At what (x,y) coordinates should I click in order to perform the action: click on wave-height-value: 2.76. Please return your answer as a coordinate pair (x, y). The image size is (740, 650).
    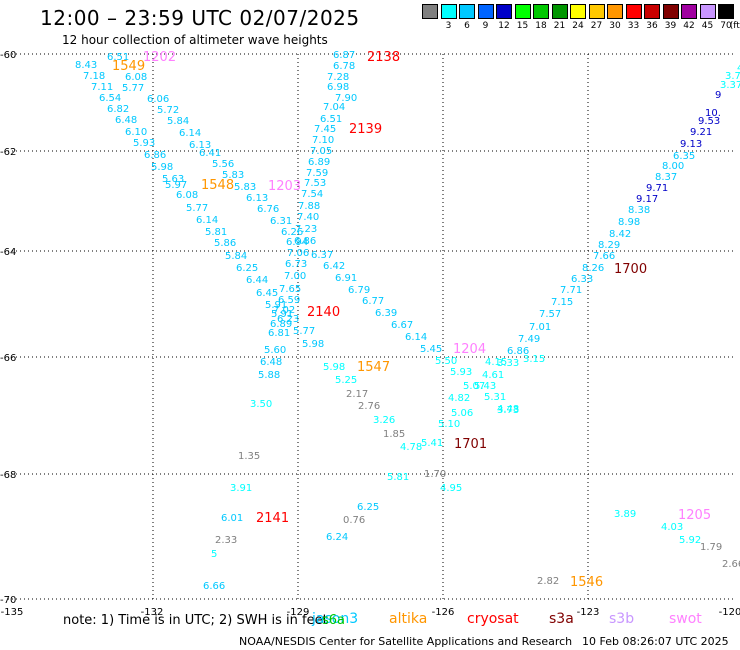
    Looking at the image, I should click on (369, 406).